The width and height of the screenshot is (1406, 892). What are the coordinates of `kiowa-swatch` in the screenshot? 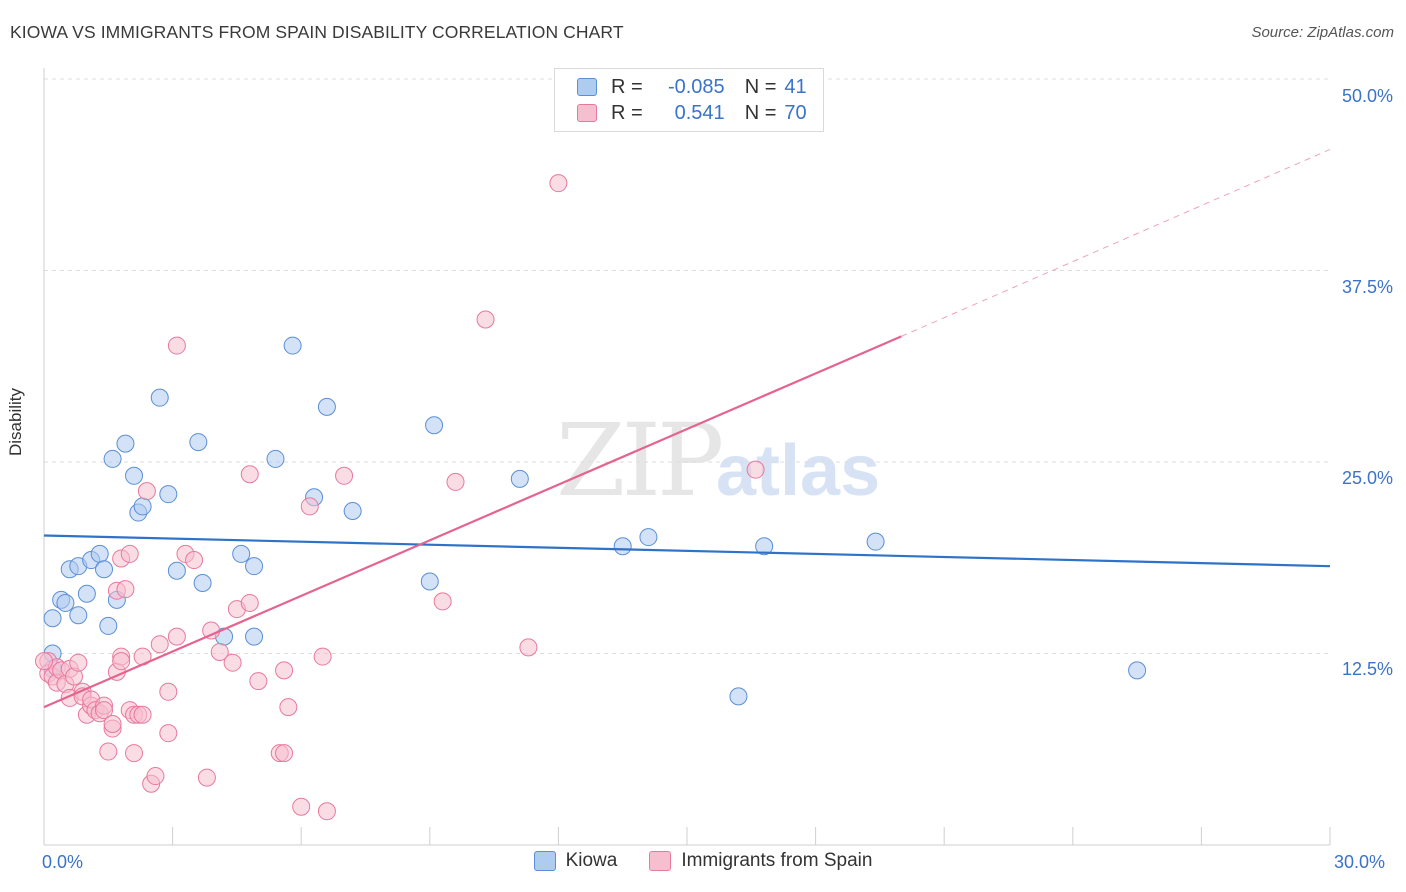 It's located at (587, 87).